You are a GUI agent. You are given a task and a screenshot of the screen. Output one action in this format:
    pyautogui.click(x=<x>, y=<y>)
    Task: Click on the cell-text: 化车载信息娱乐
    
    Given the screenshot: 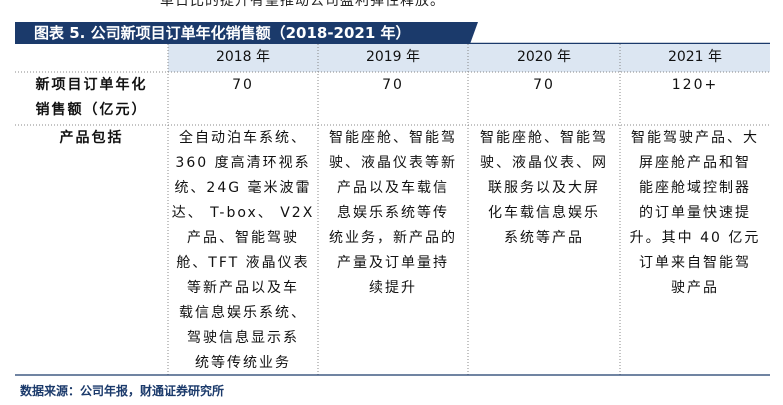 What is the action you would take?
    pyautogui.click(x=544, y=213)
    